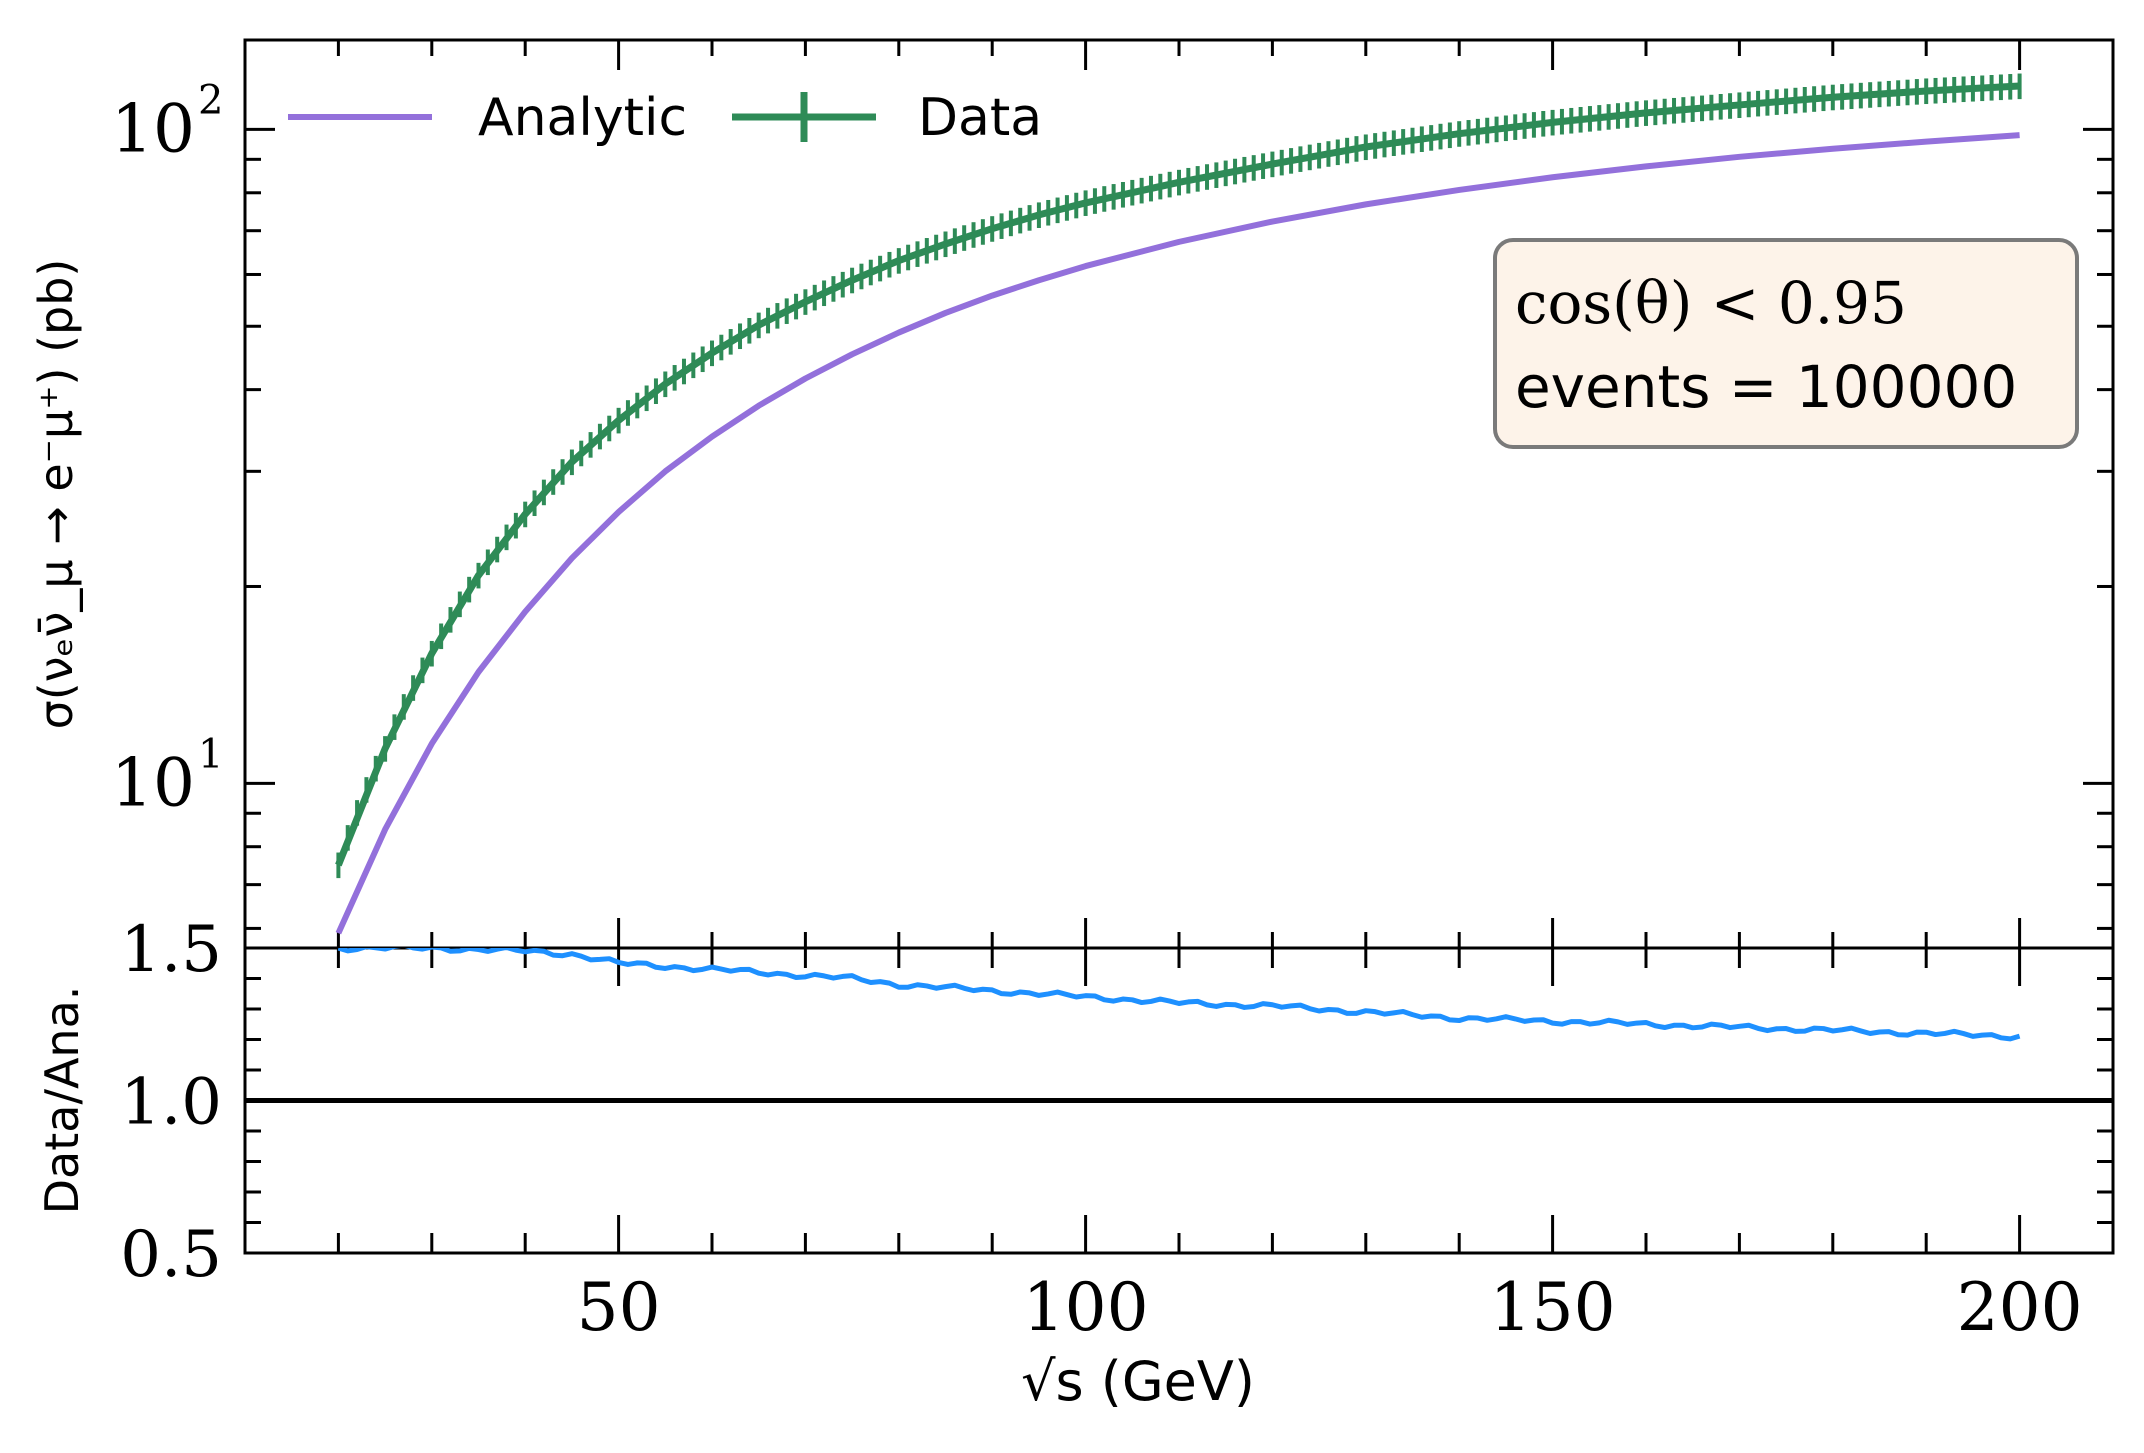 The height and width of the screenshot is (1453, 2144). I want to click on main-y-axis-label: σ(νₑν̄_μ → e⁻μ⁺) (pb), so click(56, 494).